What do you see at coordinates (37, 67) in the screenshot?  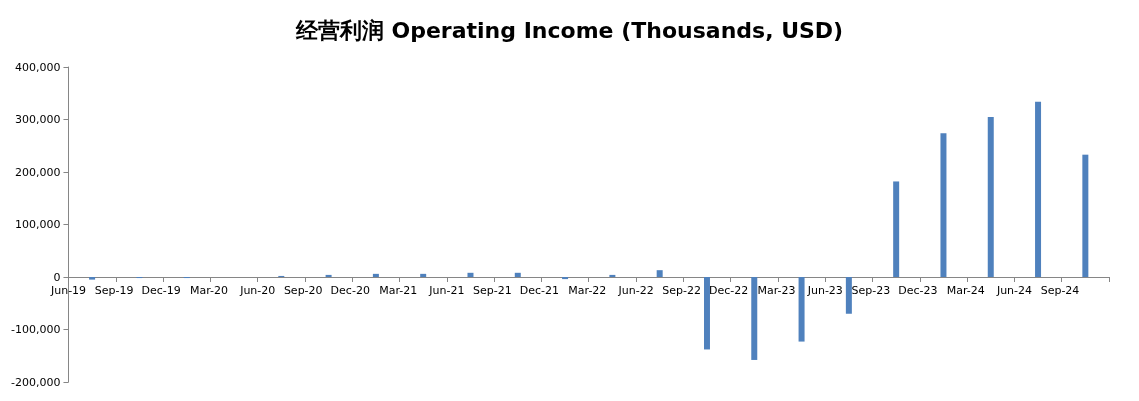 I see `y-tick-label: 400,000` at bounding box center [37, 67].